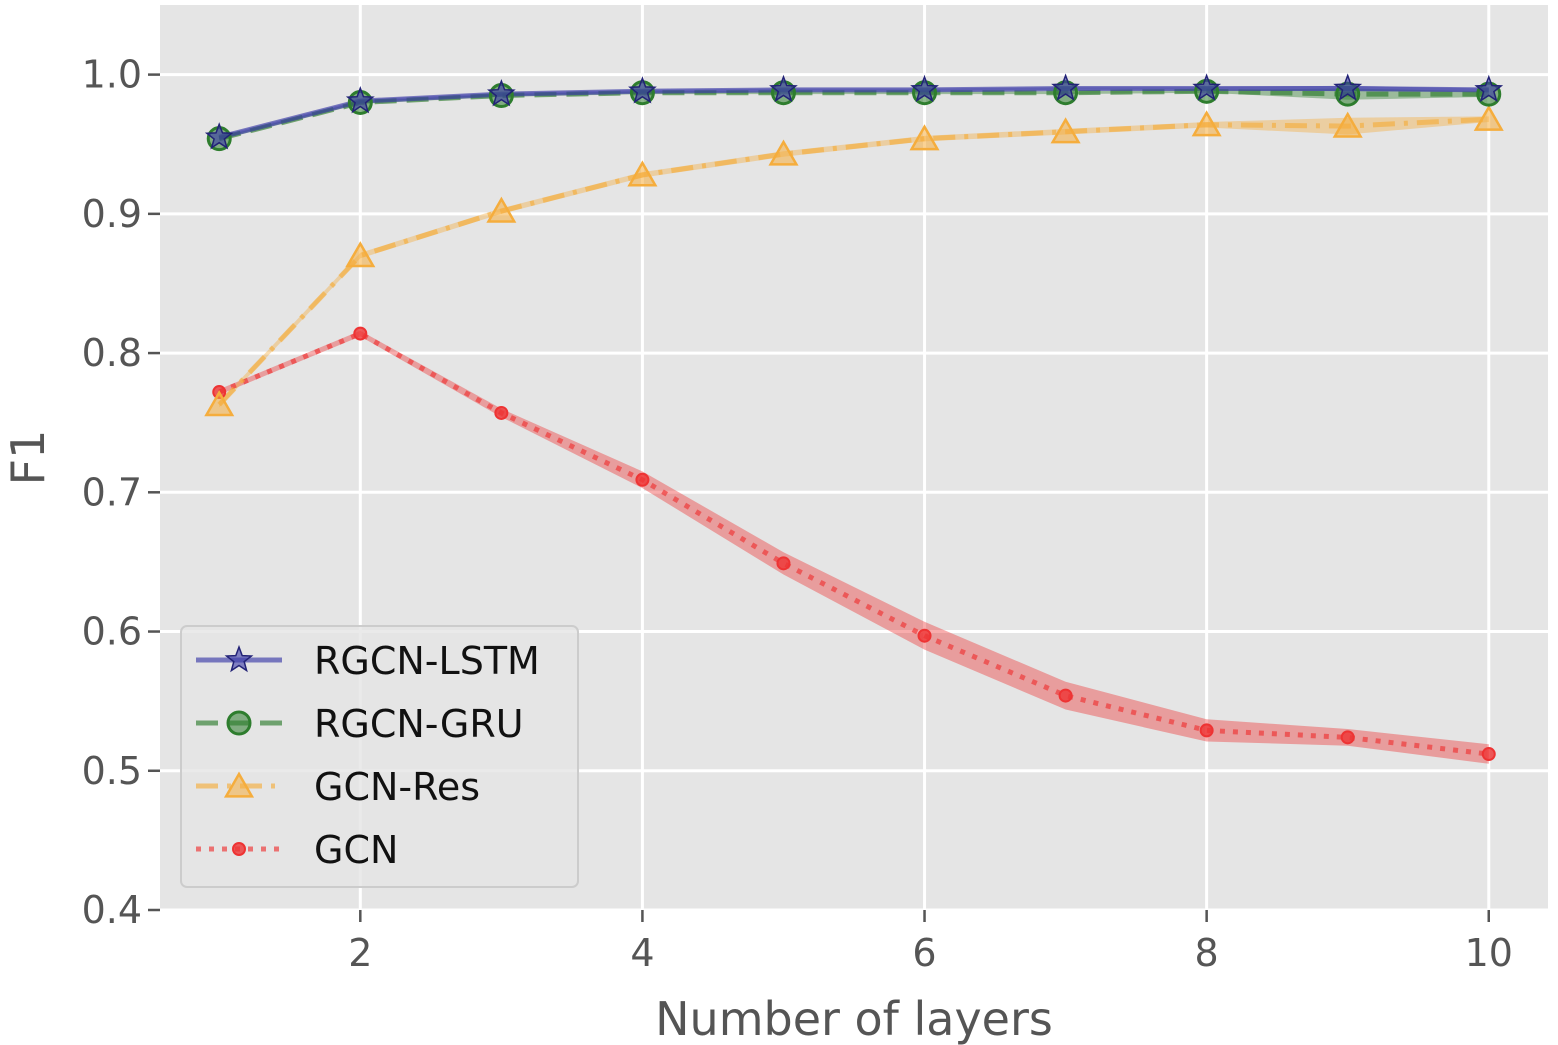 Image resolution: width=1558 pixels, height=1045 pixels. I want to click on series-line-rgcn-lstm, so click(853, 113).